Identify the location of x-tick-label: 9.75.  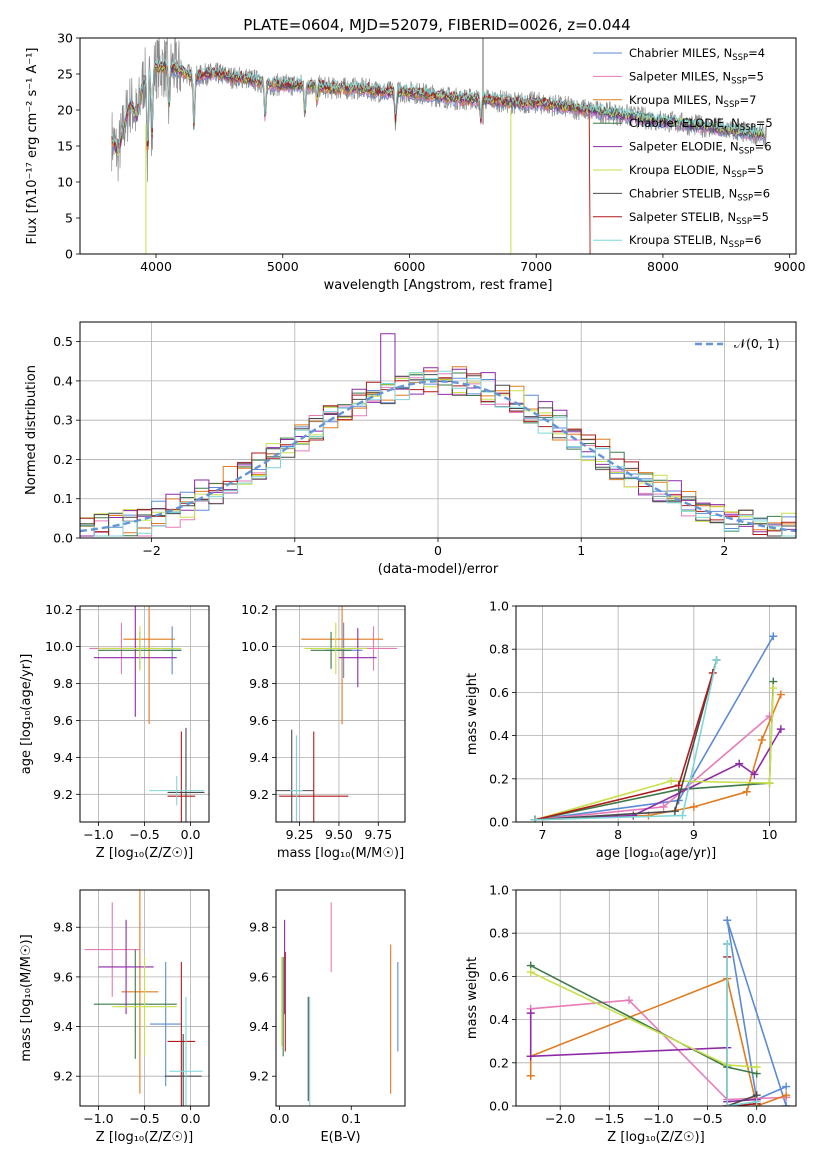
(378, 834).